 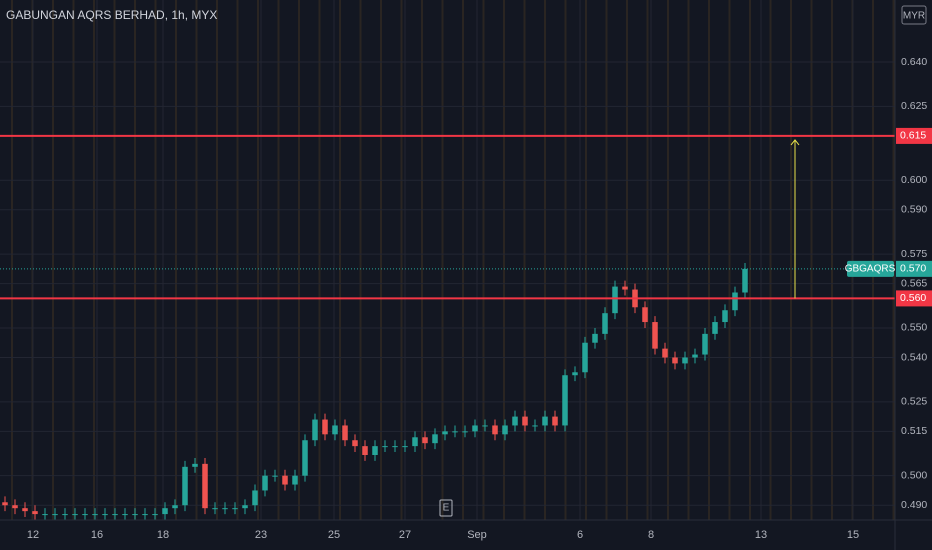 What do you see at coordinates (405, 535) in the screenshot?
I see `x-tick-label: 27` at bounding box center [405, 535].